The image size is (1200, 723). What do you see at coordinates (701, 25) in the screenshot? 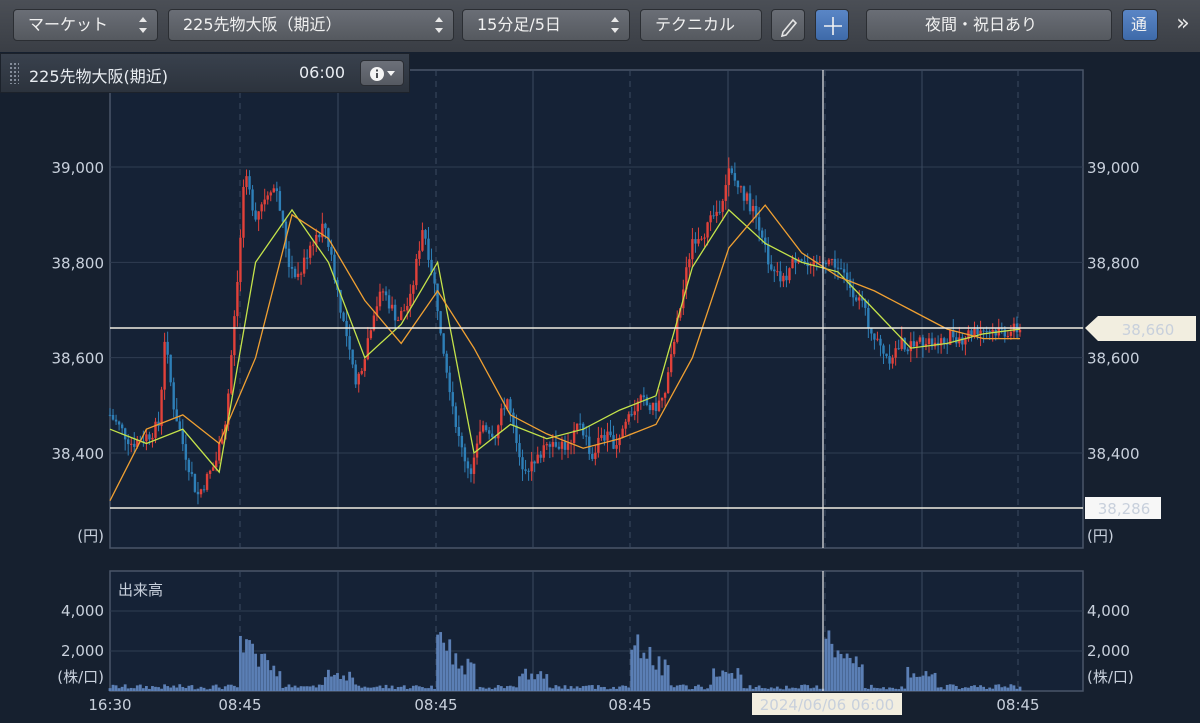
I see `technical-button: テクニカル` at bounding box center [701, 25].